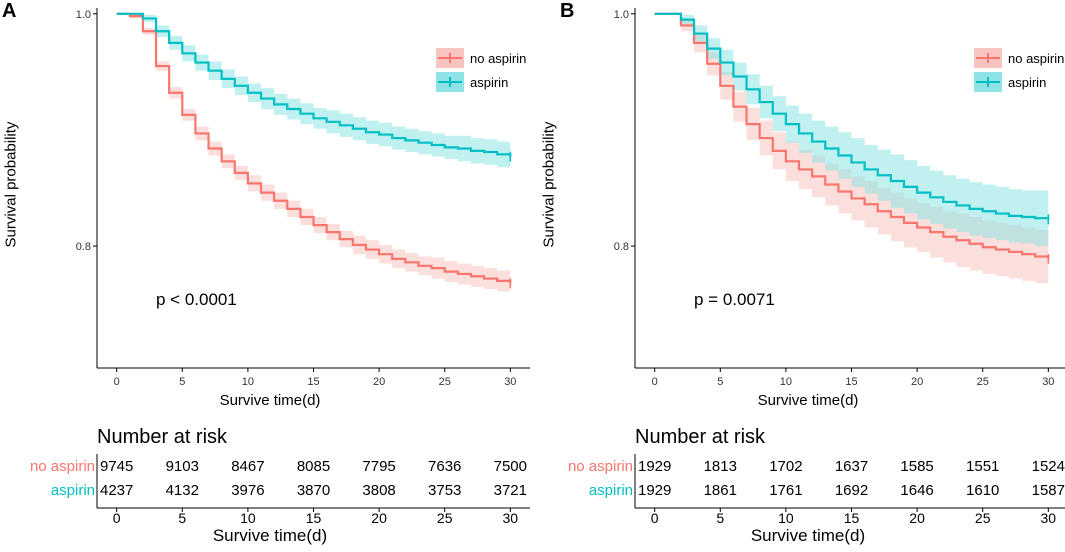  I want to click on risk-count: 1524, so click(1048, 466).